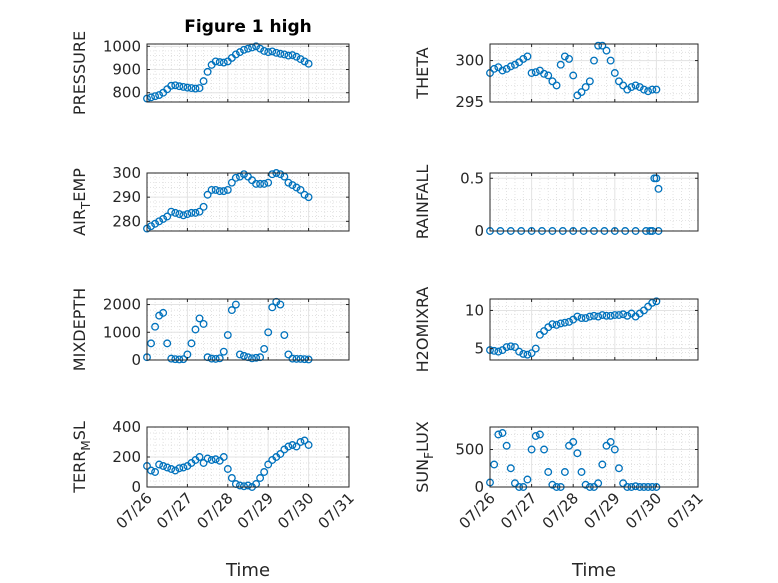  Describe the element at coordinates (79, 329) in the screenshot. I see `y-axis-label: MIXDEPTH` at that location.